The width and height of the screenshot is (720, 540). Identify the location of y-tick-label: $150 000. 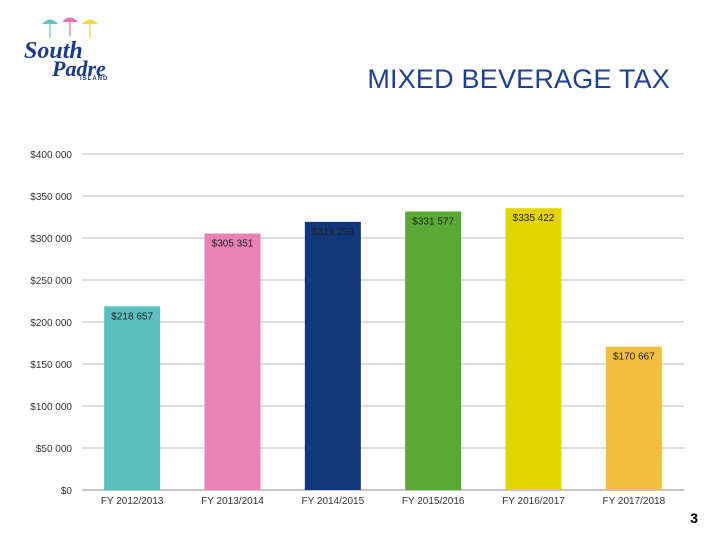
(51, 365).